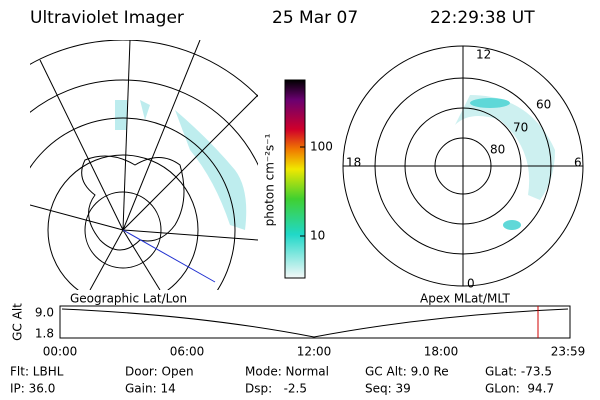 The height and width of the screenshot is (400, 600). What do you see at coordinates (483, 55) in the screenshot?
I see `mlt-label: 12` at bounding box center [483, 55].